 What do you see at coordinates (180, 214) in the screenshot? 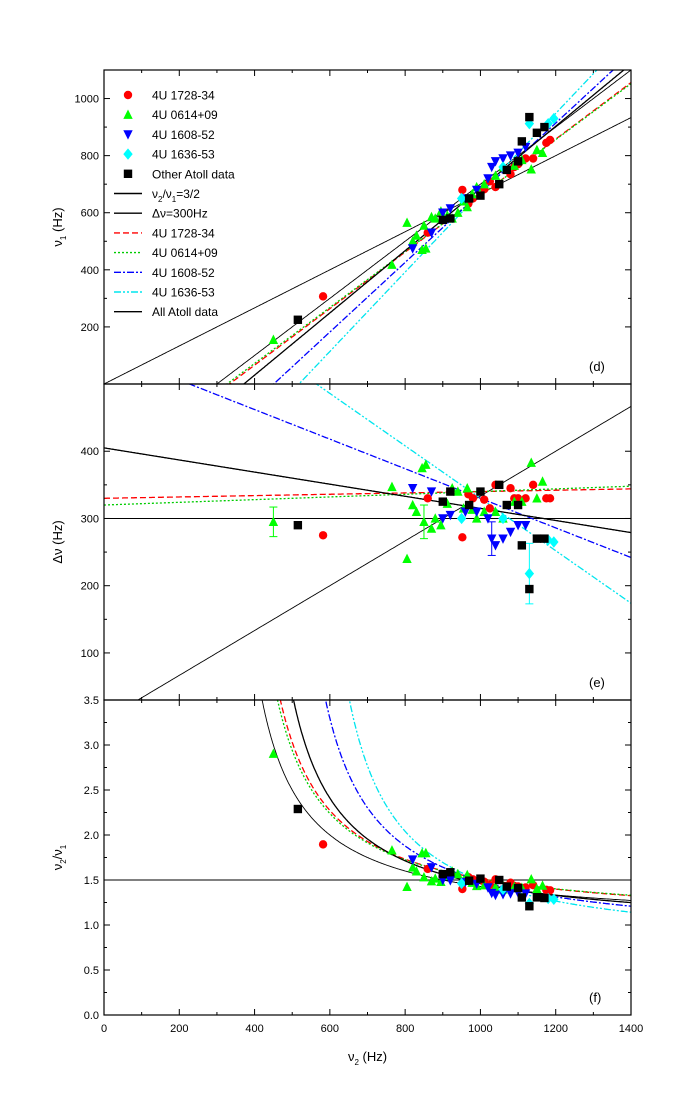
I see `legend-label: Δν=300Hz` at bounding box center [180, 214].